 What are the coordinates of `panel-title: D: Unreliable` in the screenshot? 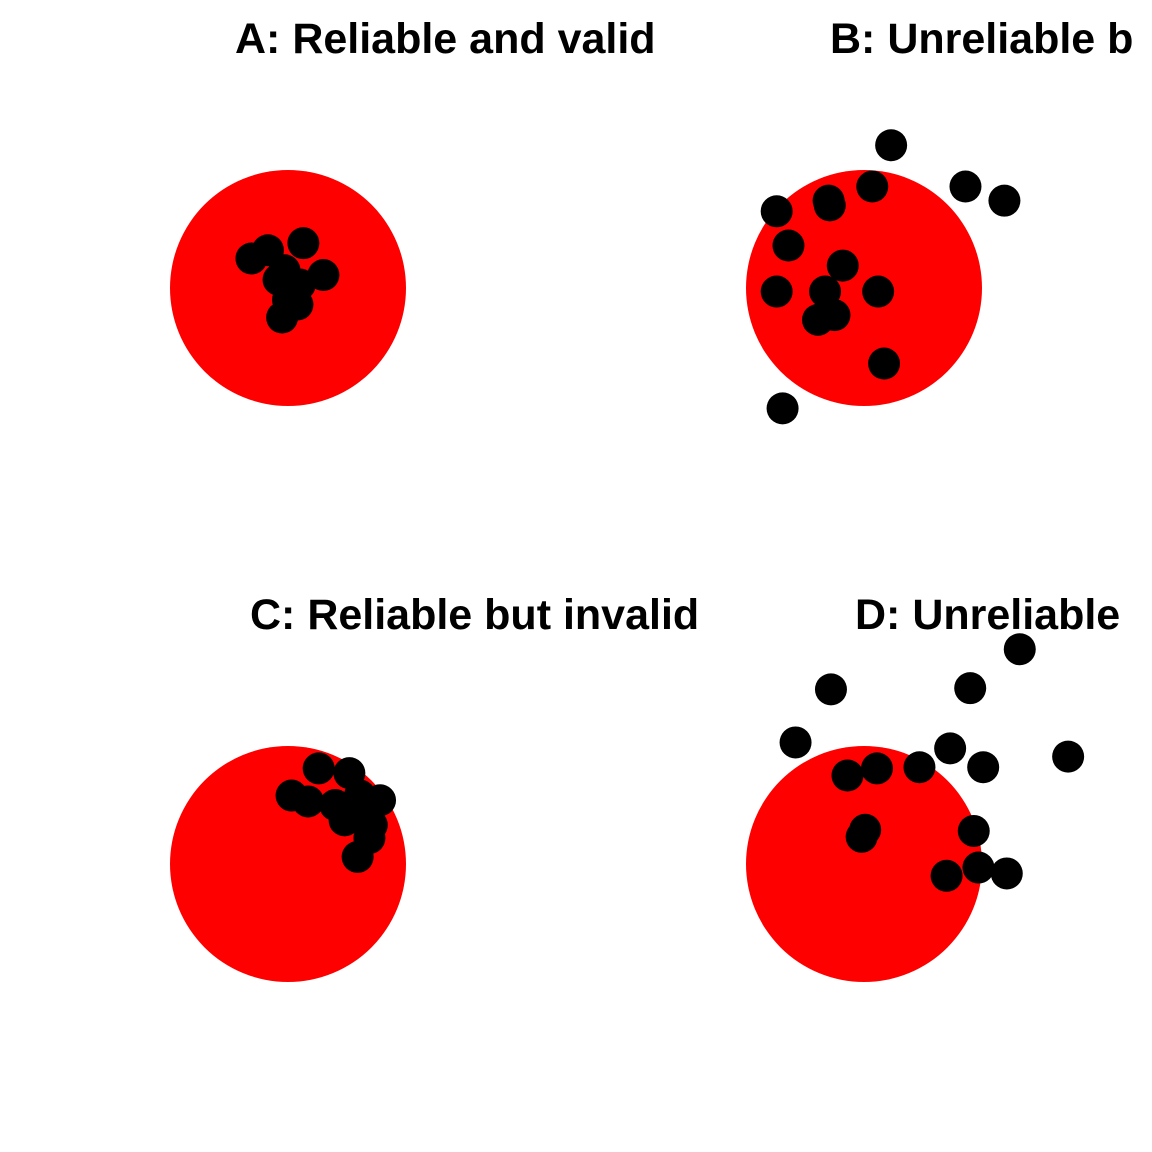 It's located at (987, 615).